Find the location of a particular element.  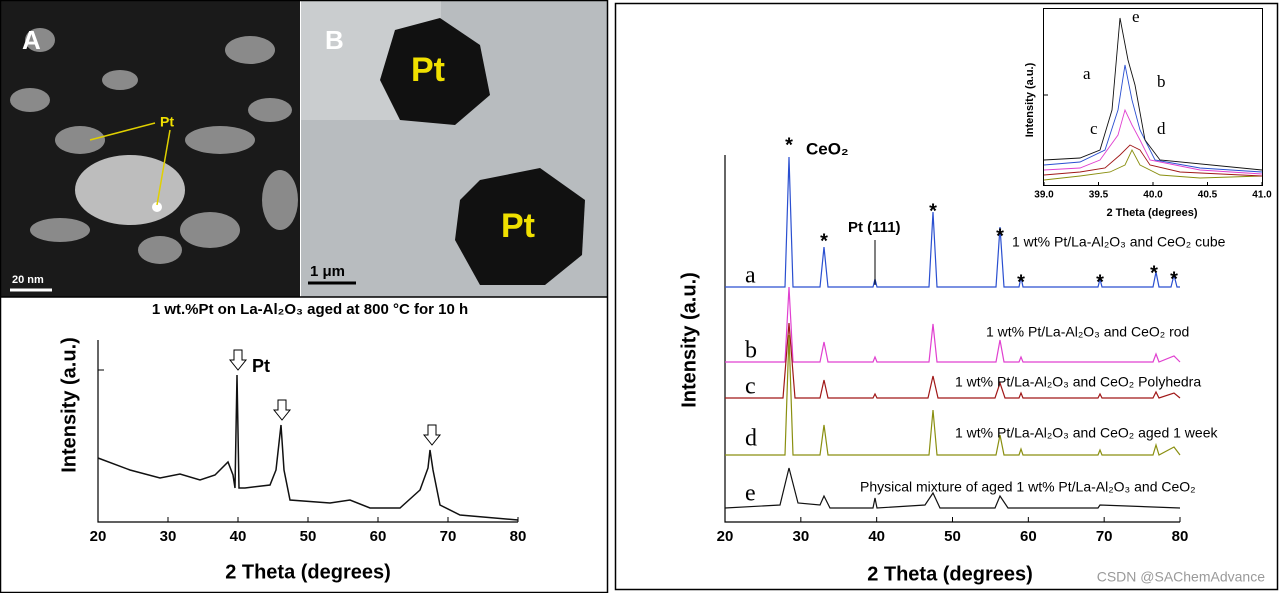

curve-description: 1 wt% Pt/La-Al₂O₃ and CeO₂ Polyhedra is located at coordinates (1078, 382).